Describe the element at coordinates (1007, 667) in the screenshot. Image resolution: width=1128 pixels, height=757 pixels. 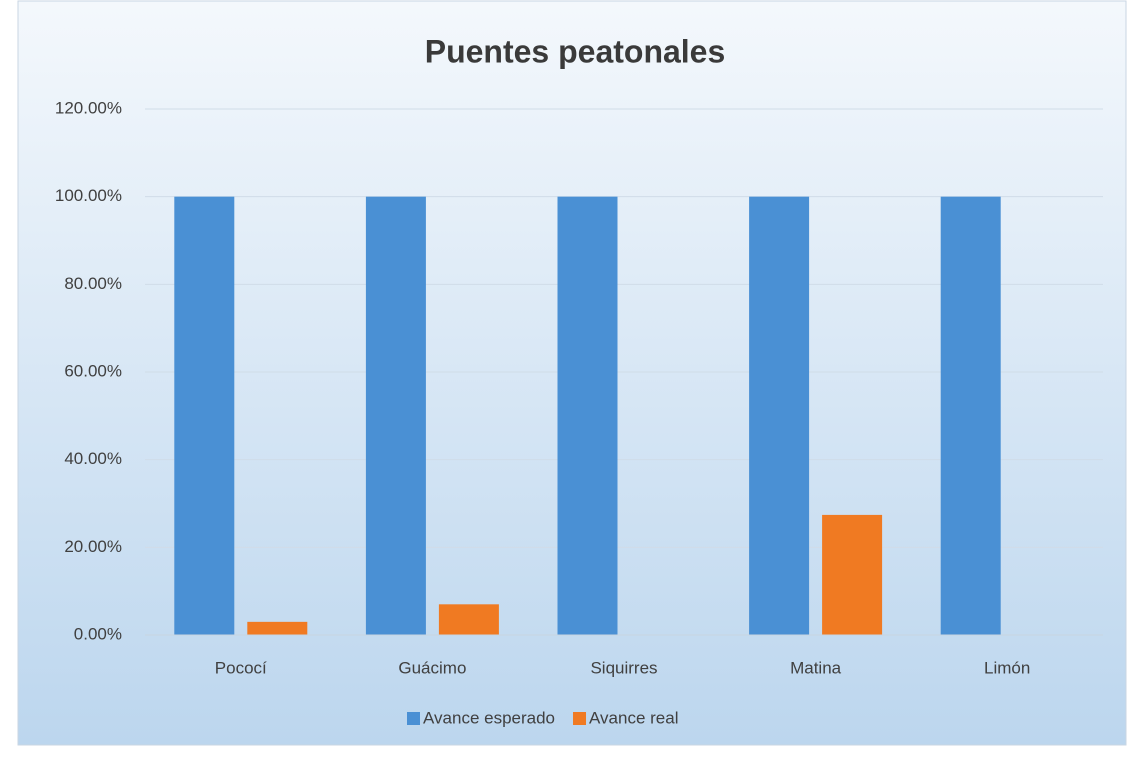
I see `x-tick-label: Limón` at that location.